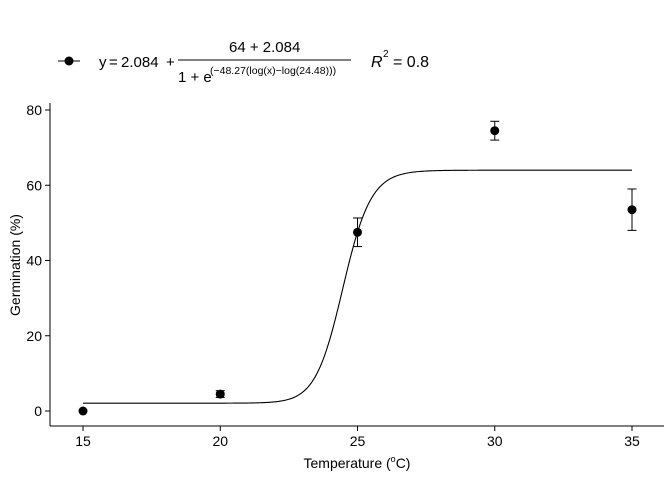 This screenshot has height=480, width=672. I want to click on legend-denominator-base: 1 + e, so click(195, 77).